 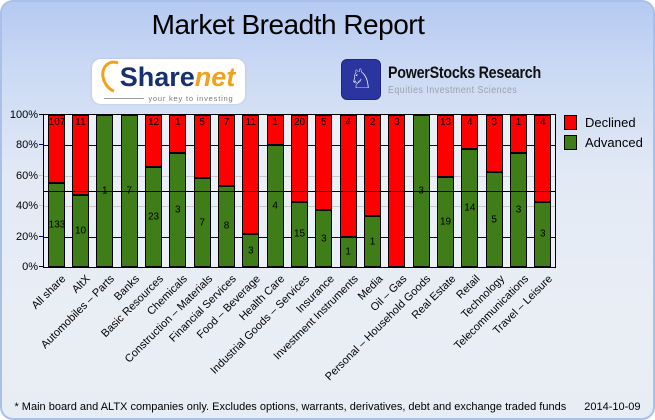 What do you see at coordinates (494, 219) in the screenshot?
I see `bar-segment-advanced: 5` at bounding box center [494, 219].